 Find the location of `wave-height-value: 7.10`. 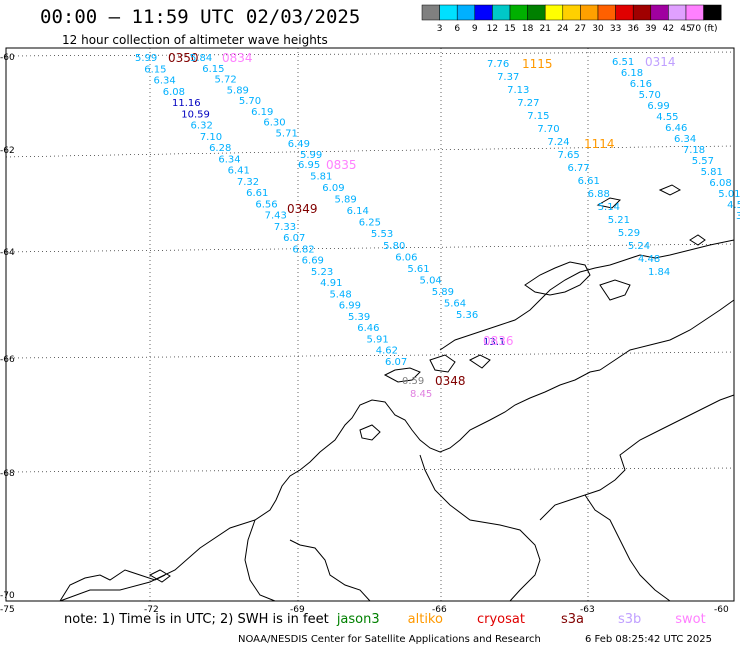

wave-height-value: 7.10 is located at coordinates (211, 137).